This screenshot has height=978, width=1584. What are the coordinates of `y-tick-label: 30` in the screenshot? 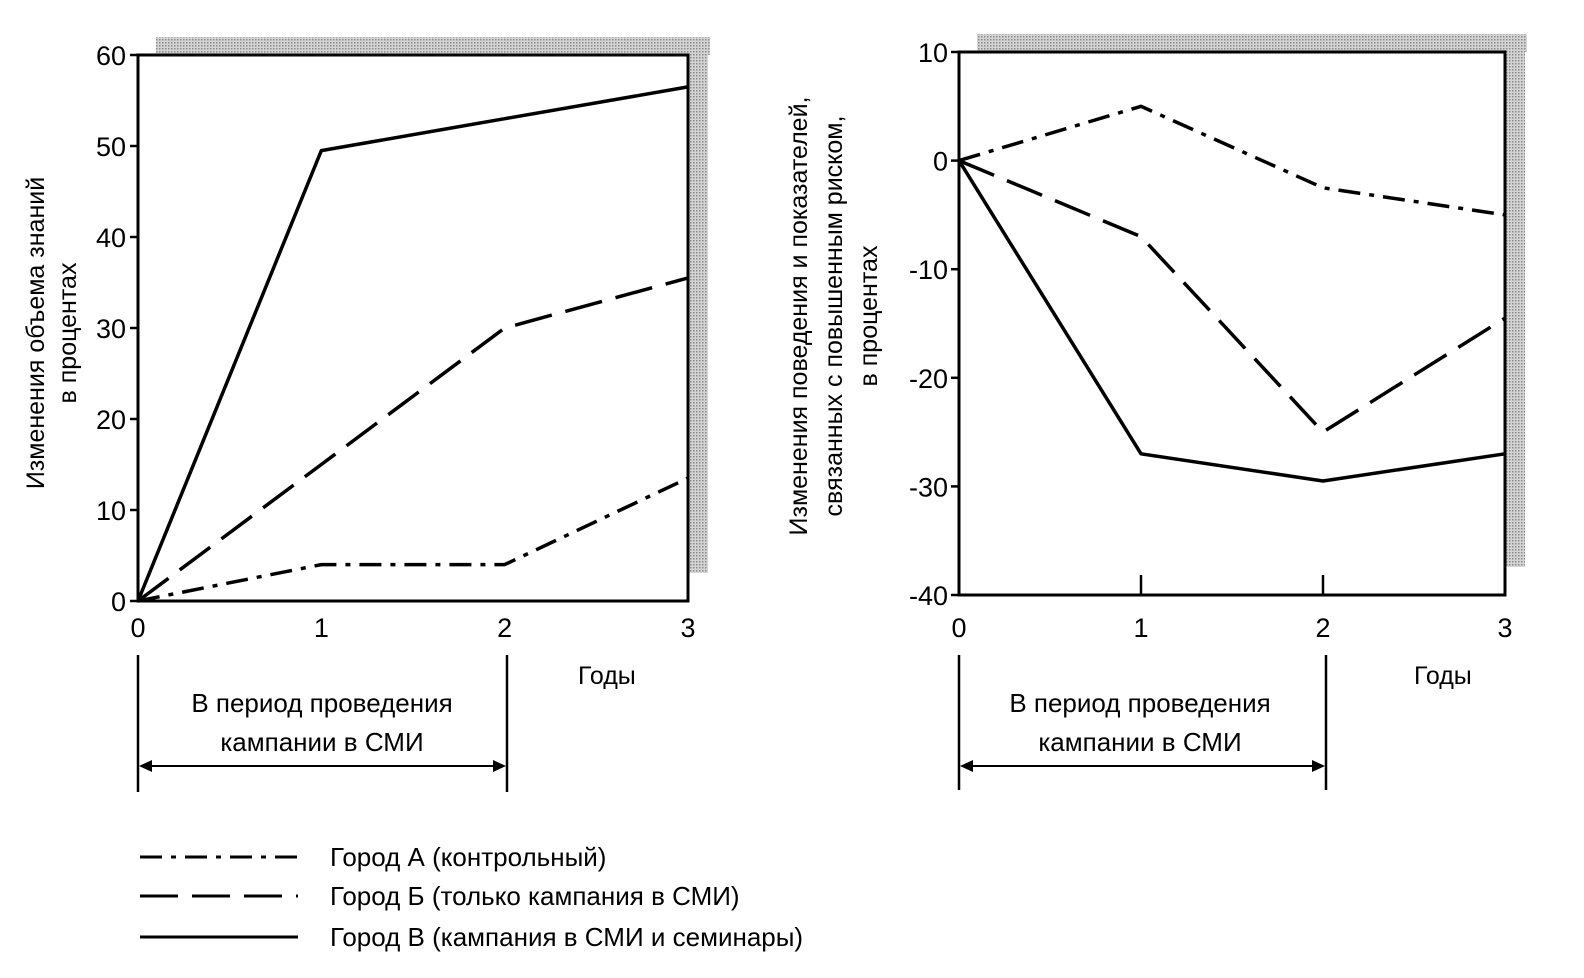 It's located at (111, 329).